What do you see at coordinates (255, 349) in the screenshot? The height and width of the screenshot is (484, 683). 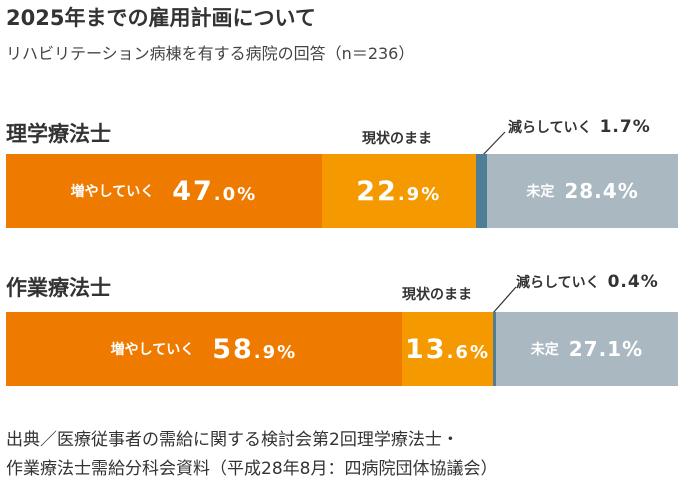 I see `bar-value-increase-ot: 58.9%` at bounding box center [255, 349].